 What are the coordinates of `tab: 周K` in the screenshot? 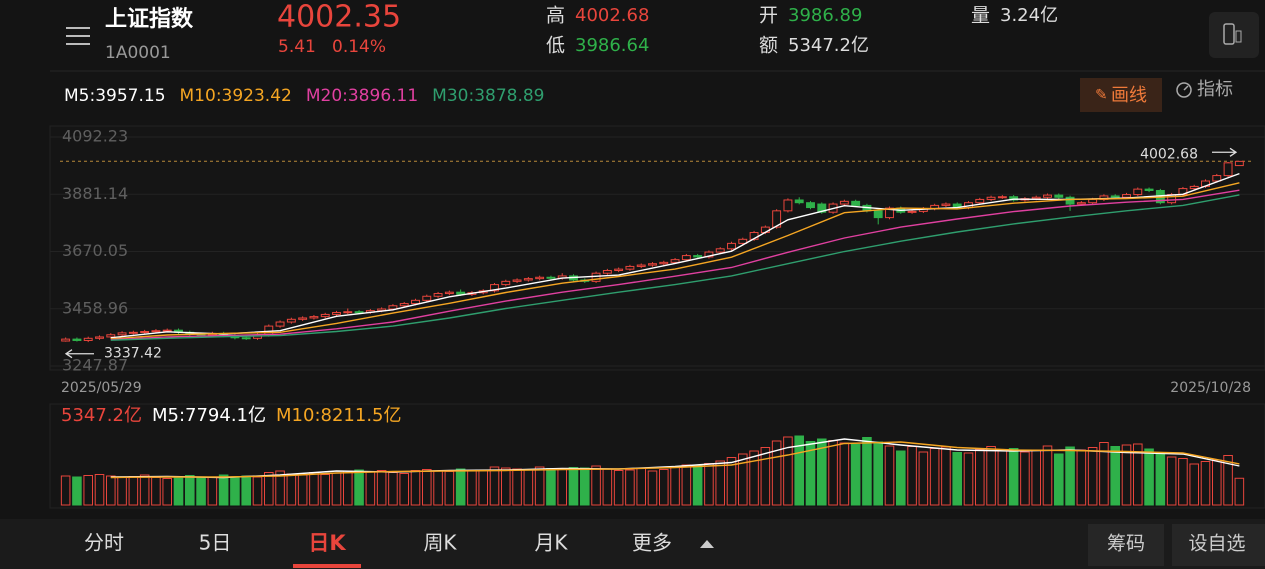 It's located at (440, 543).